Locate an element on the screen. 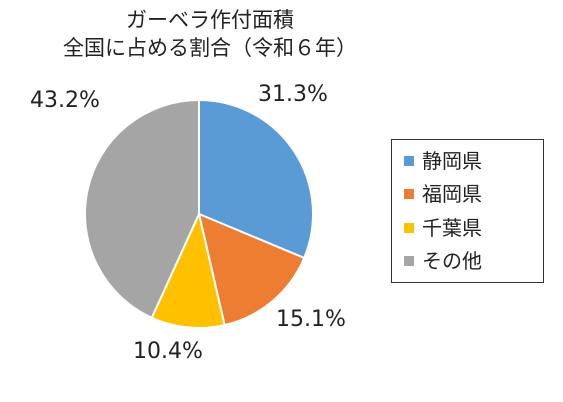 The width and height of the screenshot is (563, 402). legend: 静岡県 福岡県 千葉県 その他 is located at coordinates (467, 211).